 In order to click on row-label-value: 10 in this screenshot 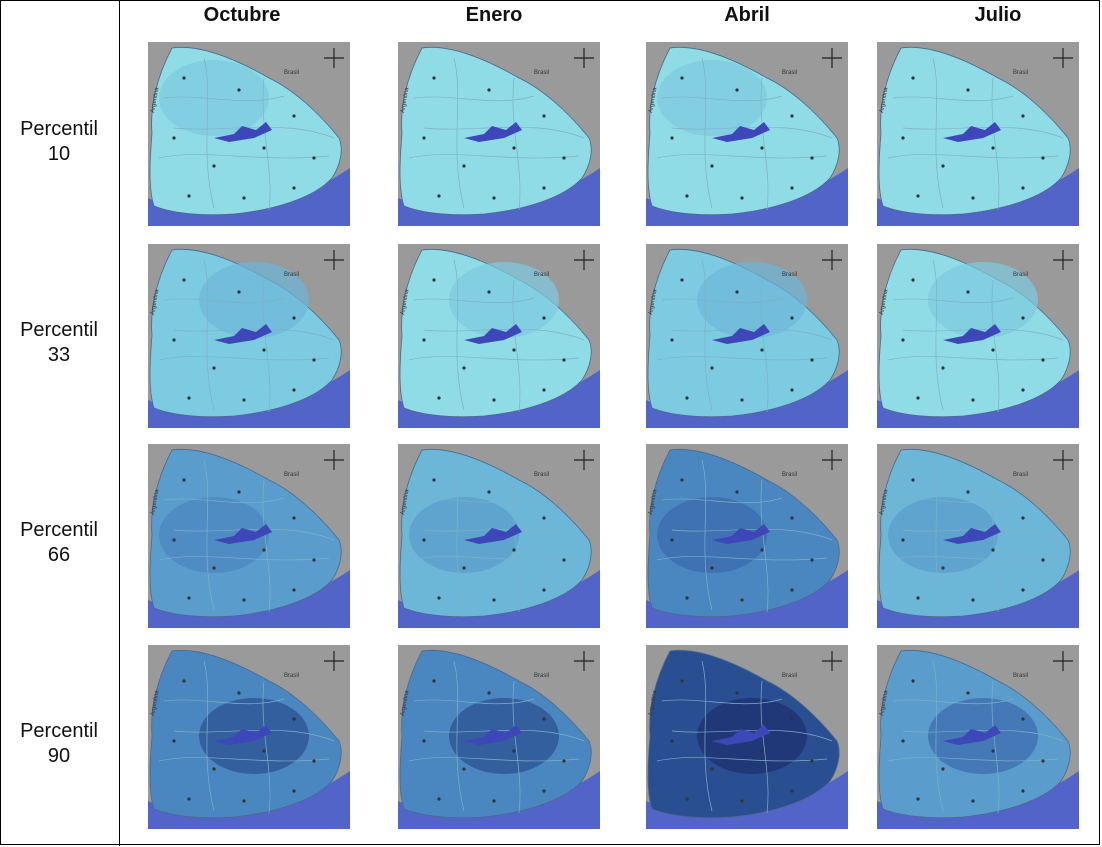, I will do `click(59, 154)`.